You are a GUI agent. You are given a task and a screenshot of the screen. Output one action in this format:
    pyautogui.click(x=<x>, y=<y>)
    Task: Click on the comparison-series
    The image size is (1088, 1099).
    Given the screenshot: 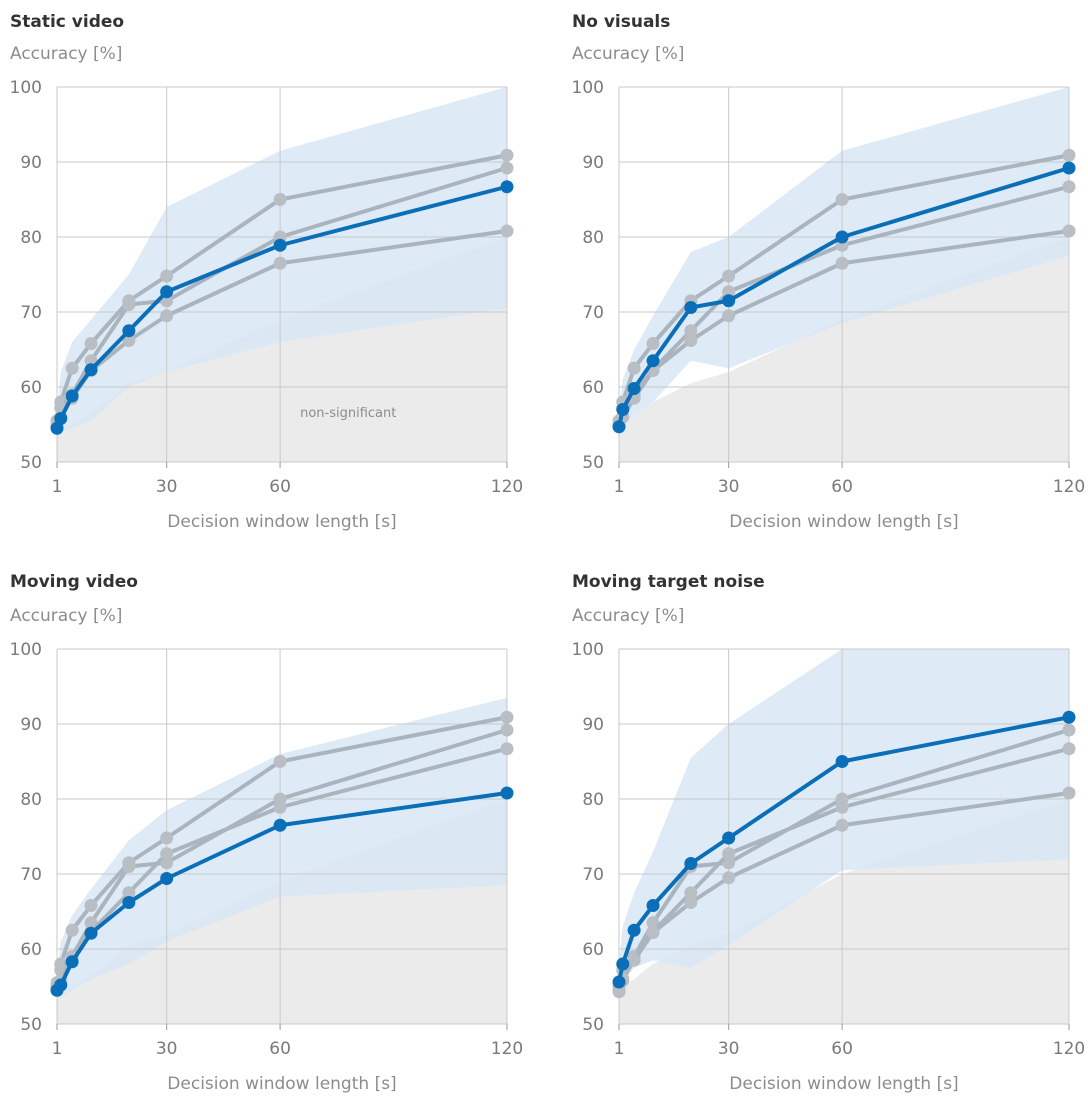 What is the action you would take?
    pyautogui.click(x=282, y=296)
    